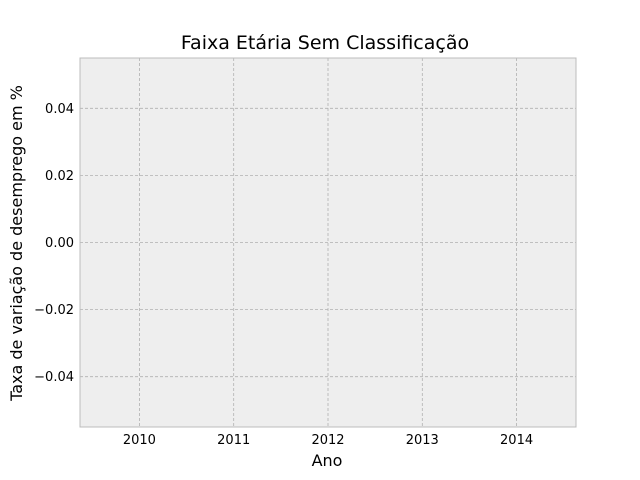 This screenshot has width=640, height=480. What do you see at coordinates (59, 109) in the screenshot?
I see `y-tick-label: 0.04` at bounding box center [59, 109].